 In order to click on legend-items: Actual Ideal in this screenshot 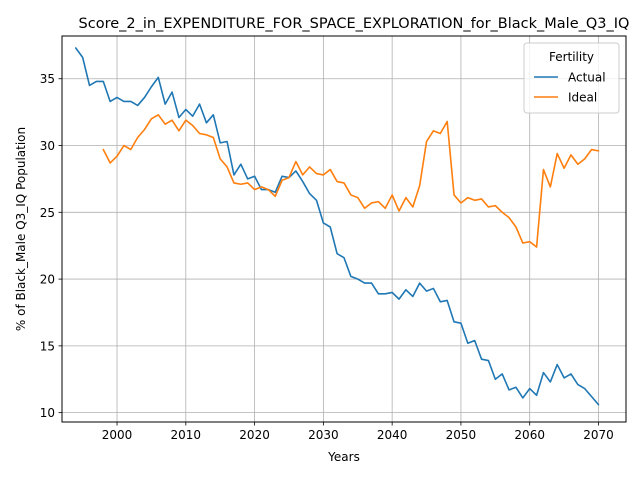, I will do `click(570, 88)`.